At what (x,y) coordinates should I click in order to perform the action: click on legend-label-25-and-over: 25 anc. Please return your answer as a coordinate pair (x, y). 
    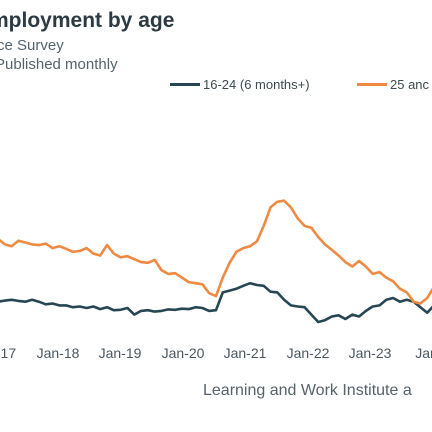
    Looking at the image, I should click on (410, 84).